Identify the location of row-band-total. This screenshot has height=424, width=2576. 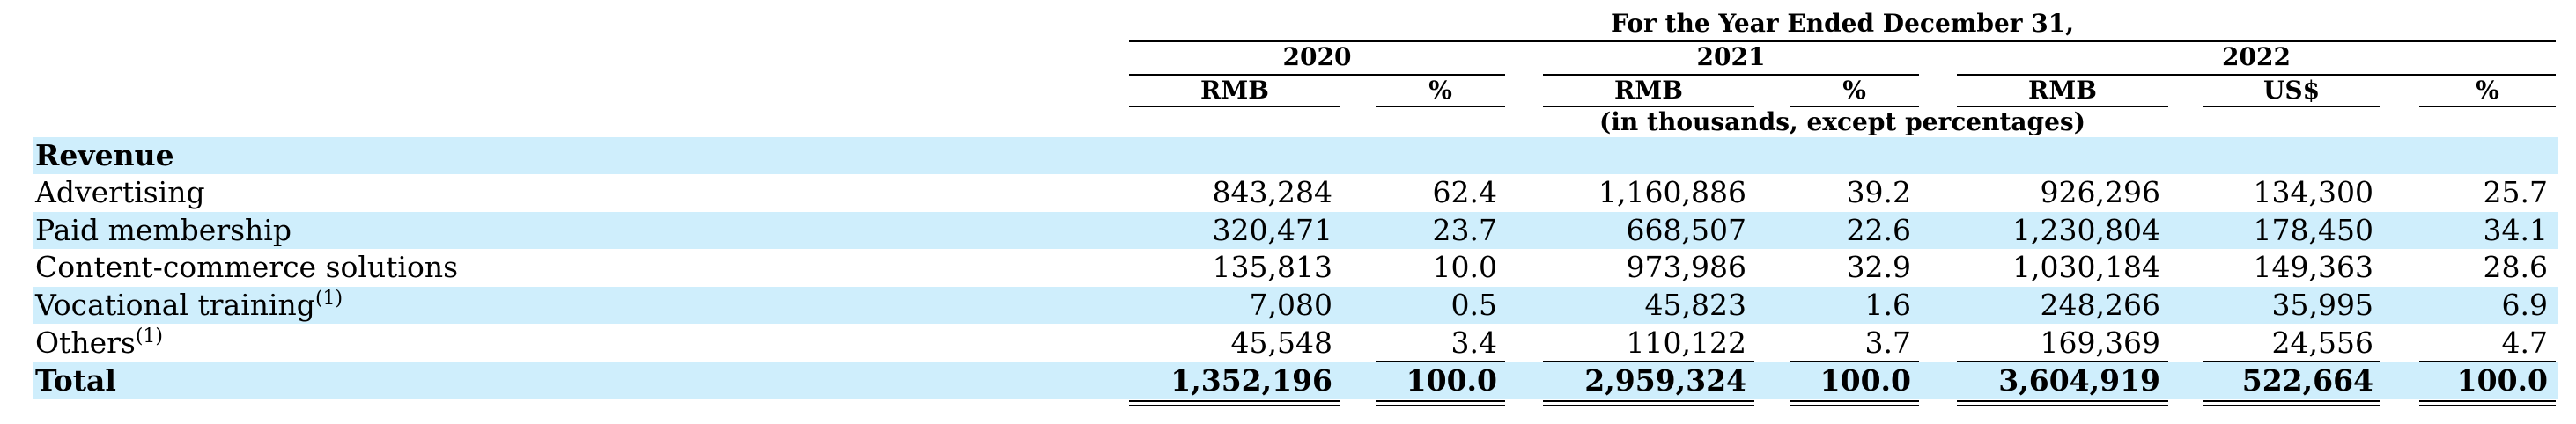
(1295, 380).